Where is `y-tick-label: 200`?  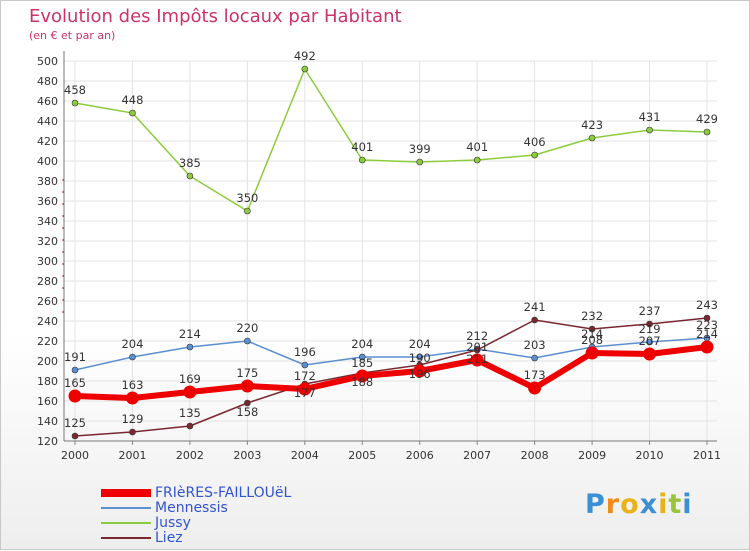 y-tick-label: 200 is located at coordinates (47, 361).